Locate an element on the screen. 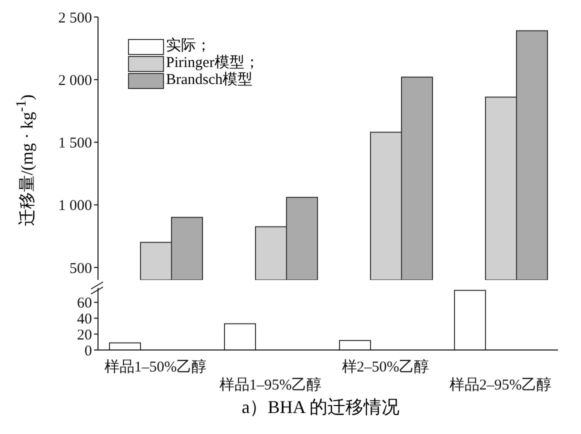 The image size is (581, 434). y-tick-label: 1 500 is located at coordinates (75, 144).